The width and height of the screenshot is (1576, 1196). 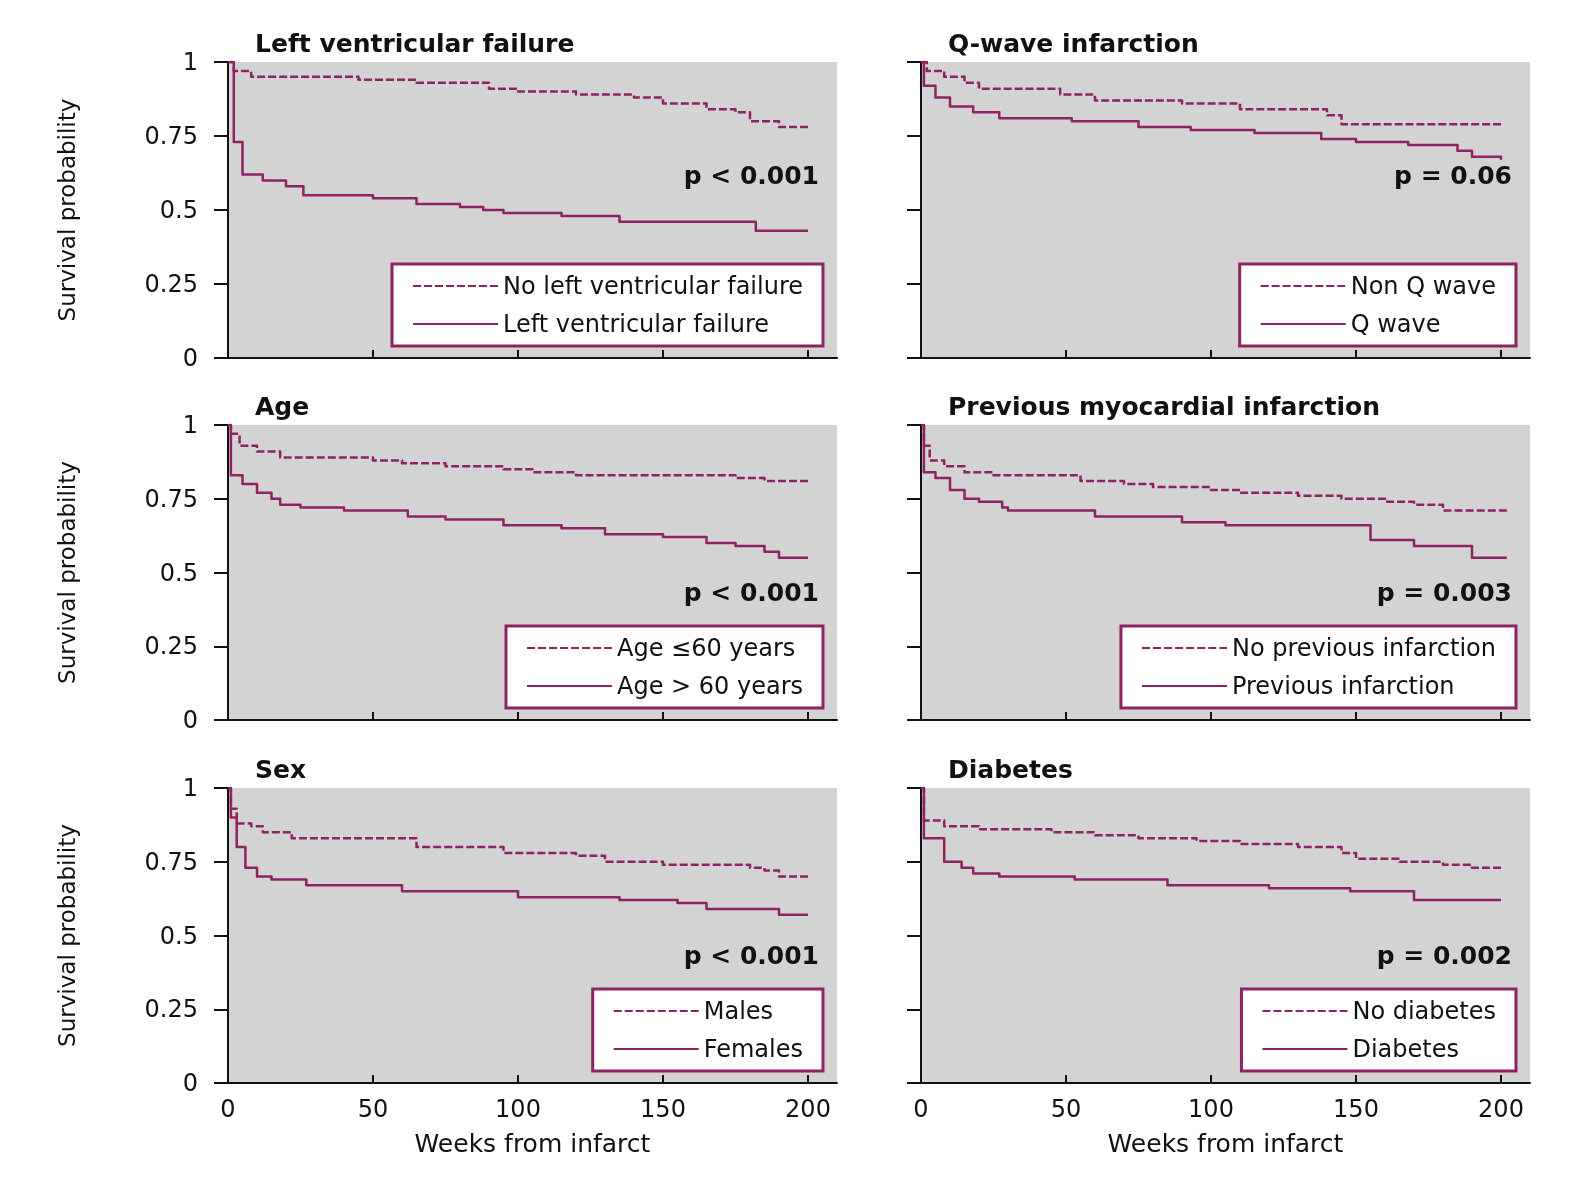 What do you see at coordinates (1405, 1049) in the screenshot?
I see `legend-label: Diabetes` at bounding box center [1405, 1049].